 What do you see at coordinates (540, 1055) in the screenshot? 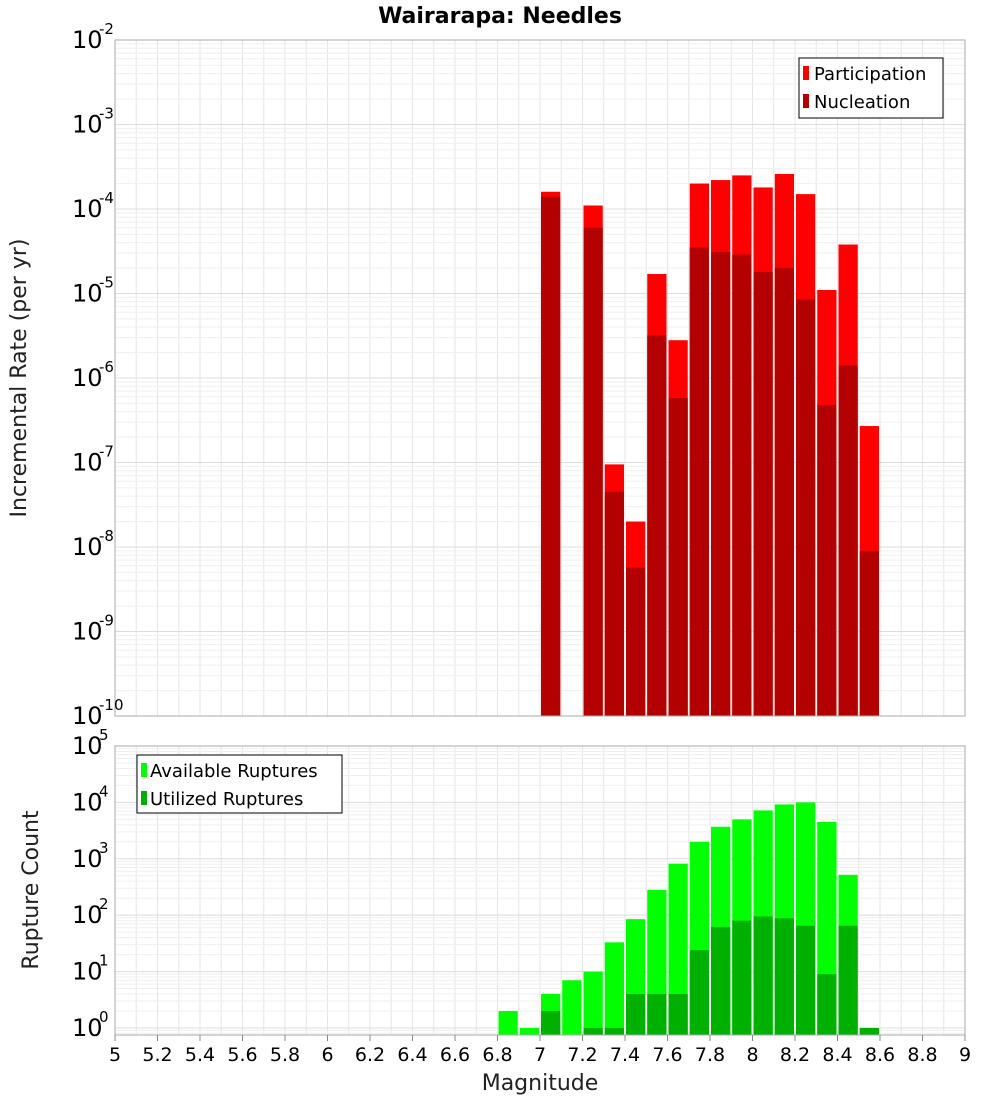
I see `x-tick-label: 7` at bounding box center [540, 1055].